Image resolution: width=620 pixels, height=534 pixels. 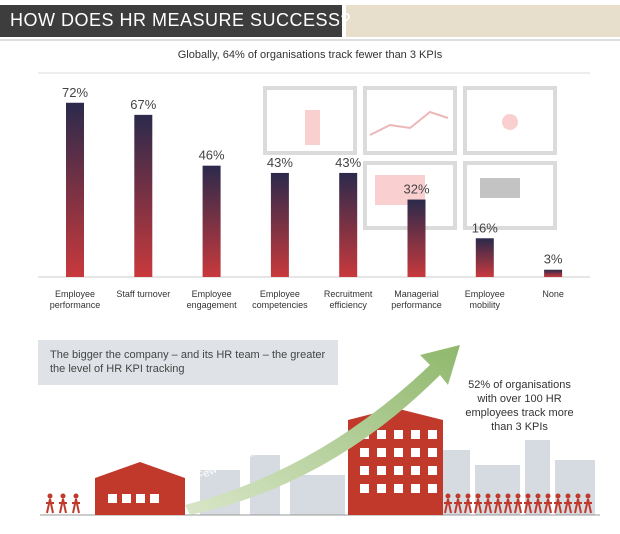 I want to click on title-band-right, so click(x=483, y=21).